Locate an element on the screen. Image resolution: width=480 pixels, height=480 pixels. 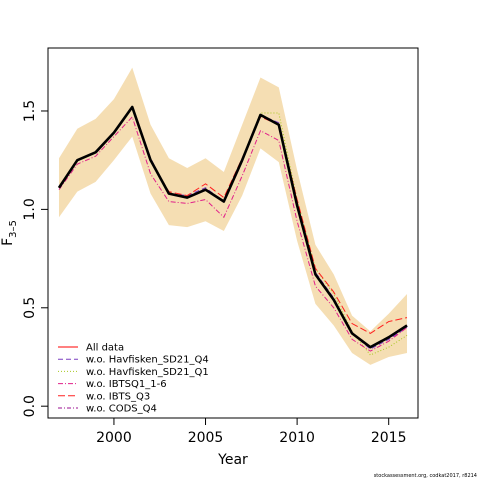
y-tick-label: 1.0 is located at coordinates (30, 209).